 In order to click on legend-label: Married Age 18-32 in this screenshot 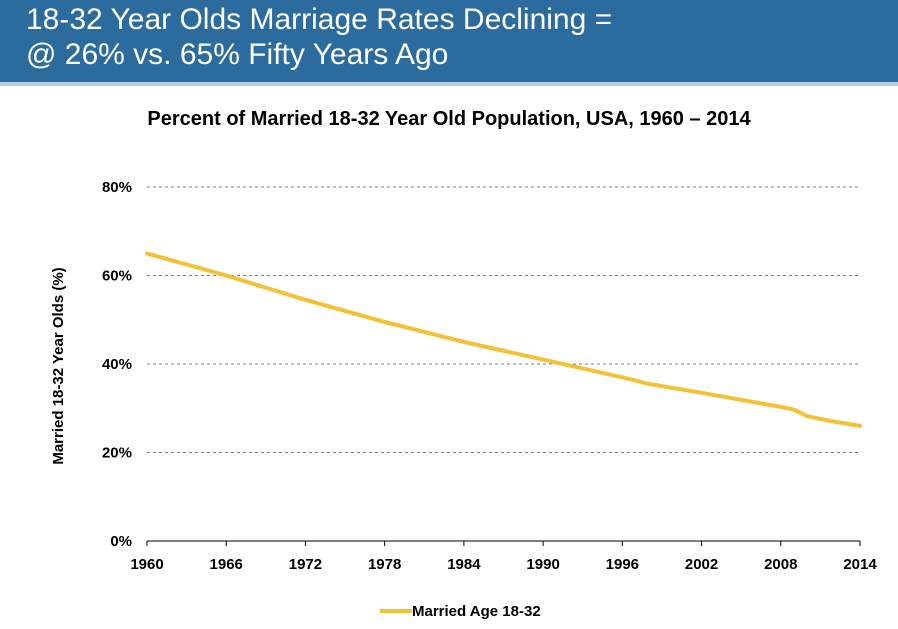, I will do `click(476, 611)`.